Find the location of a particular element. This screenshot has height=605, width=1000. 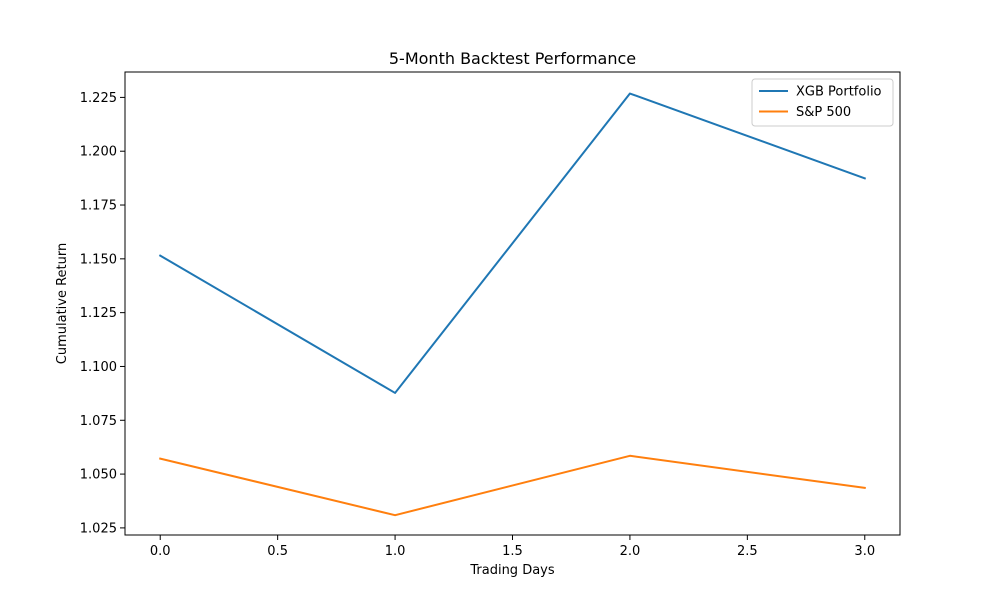

y-tick-label: 1.075 is located at coordinates (98, 421).